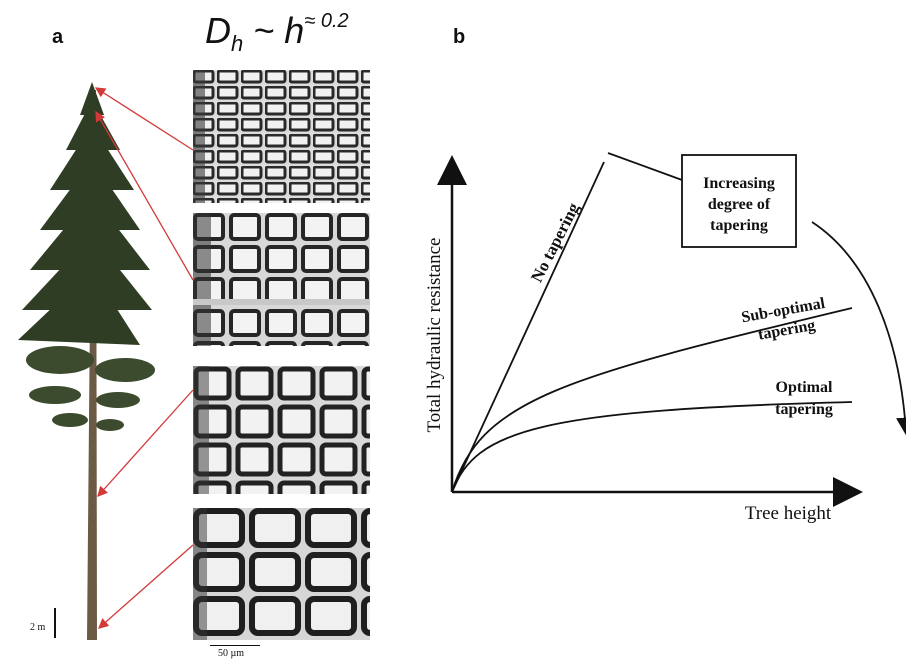 Image resolution: width=906 pixels, height=662 pixels. I want to click on micrograph-upper, so click(281, 279).